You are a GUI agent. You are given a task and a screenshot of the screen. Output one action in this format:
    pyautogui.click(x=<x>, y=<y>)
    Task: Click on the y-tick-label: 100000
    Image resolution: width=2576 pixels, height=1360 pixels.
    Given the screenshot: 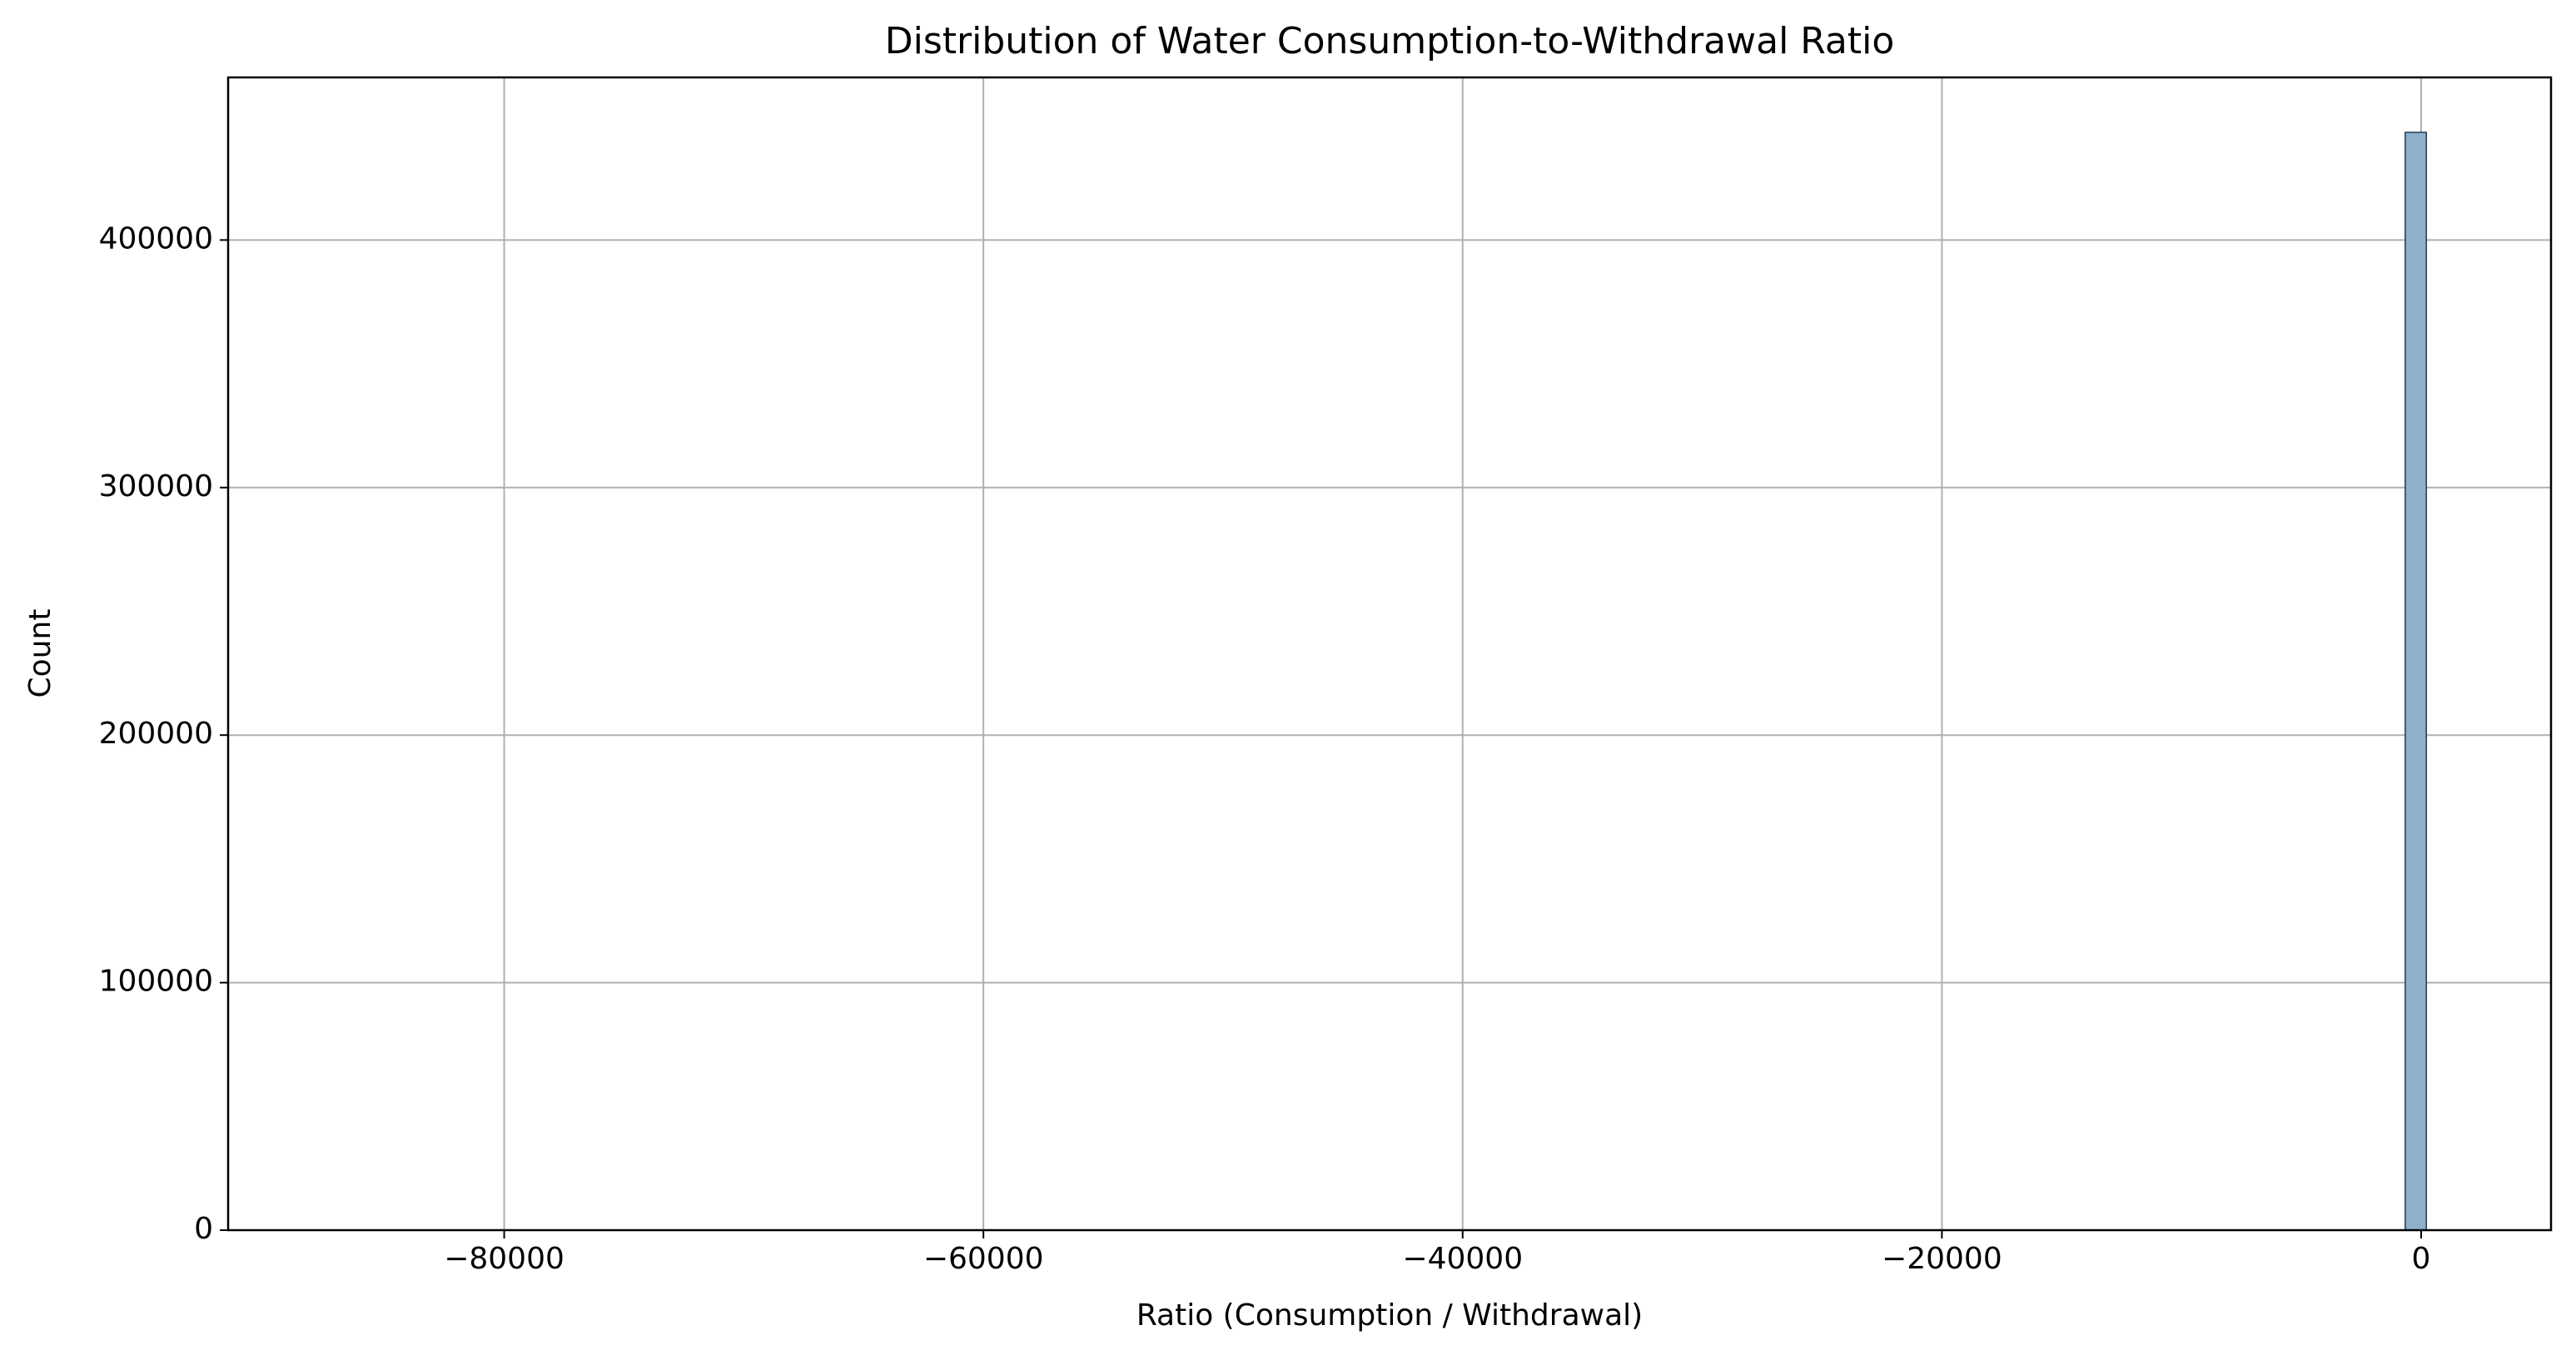 What is the action you would take?
    pyautogui.click(x=156, y=982)
    